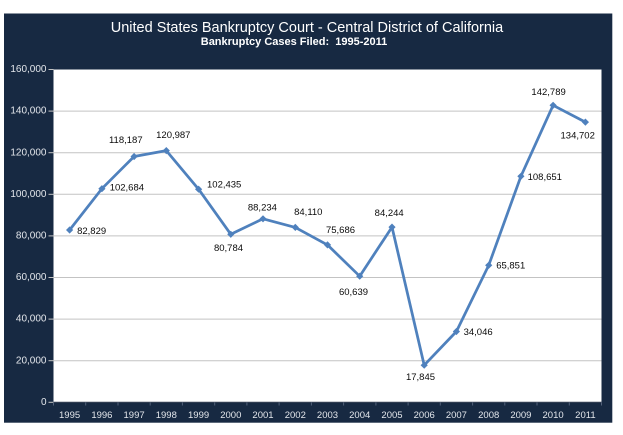  Describe the element at coordinates (31, 277) in the screenshot. I see `svg-text: 60,000` at that location.